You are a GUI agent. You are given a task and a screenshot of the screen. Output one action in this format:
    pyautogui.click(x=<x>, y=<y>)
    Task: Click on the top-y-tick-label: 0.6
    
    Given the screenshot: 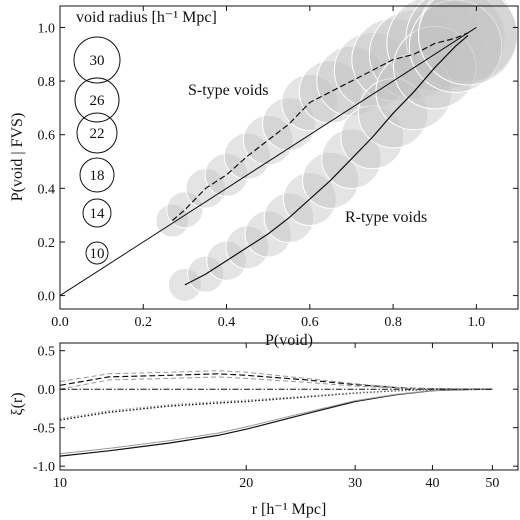 What is the action you would take?
    pyautogui.click(x=47, y=136)
    